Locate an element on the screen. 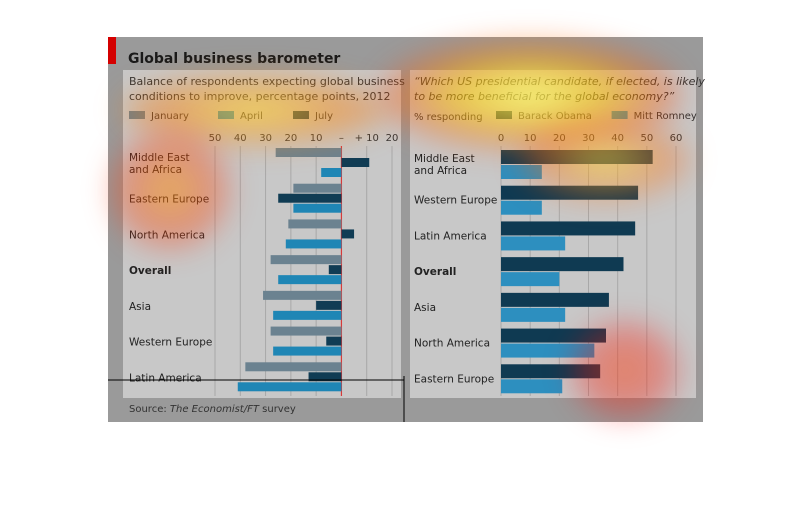 This screenshot has width=810, height=516. left-category-middle-east-and-africa-line-2: and Africa is located at coordinates (155, 170).